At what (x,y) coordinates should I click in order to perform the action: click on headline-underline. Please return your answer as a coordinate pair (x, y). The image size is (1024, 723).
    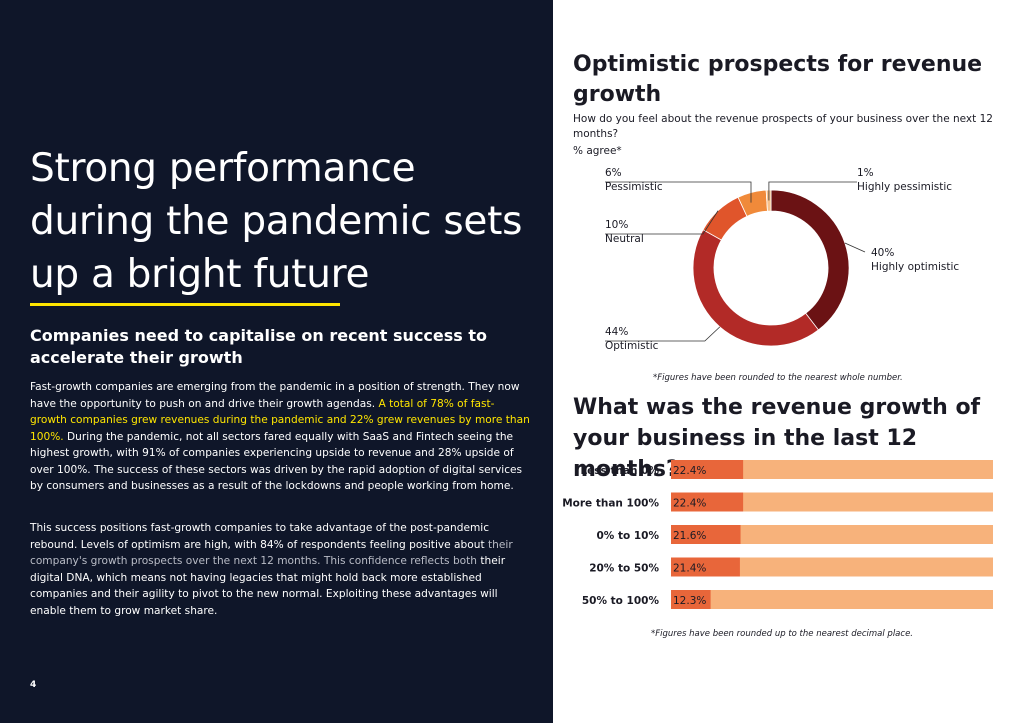
    Looking at the image, I should click on (185, 304).